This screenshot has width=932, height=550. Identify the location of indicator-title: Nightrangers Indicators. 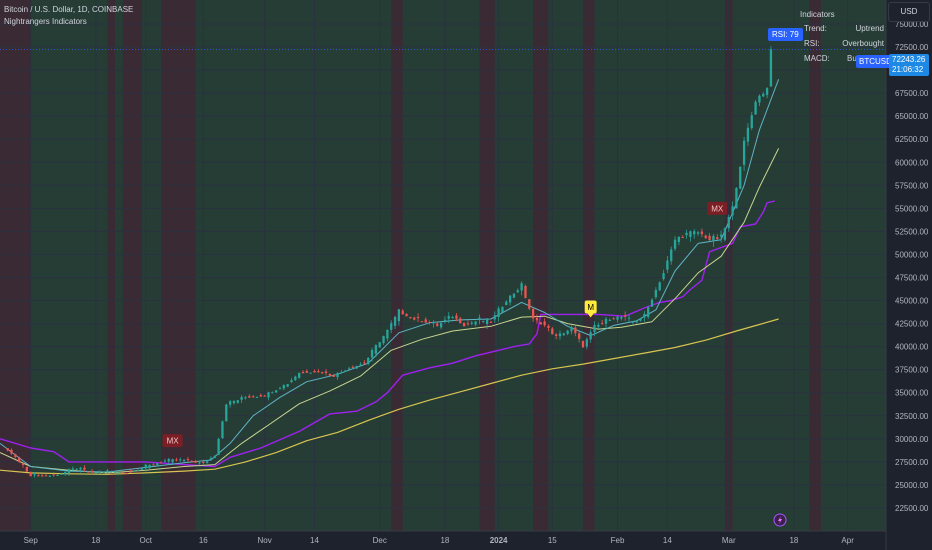
(45, 21).